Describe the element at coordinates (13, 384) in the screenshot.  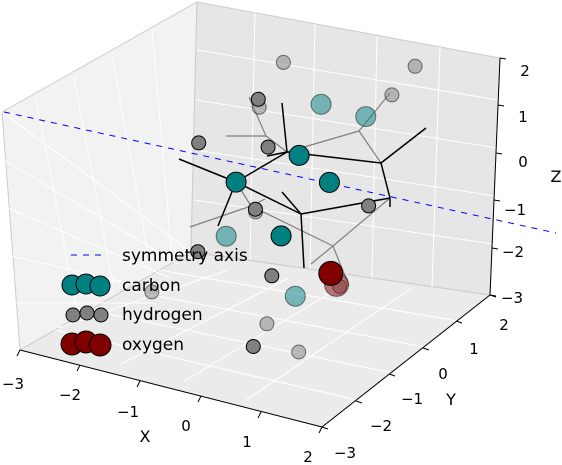
I see `x-tick-label: −3` at that location.